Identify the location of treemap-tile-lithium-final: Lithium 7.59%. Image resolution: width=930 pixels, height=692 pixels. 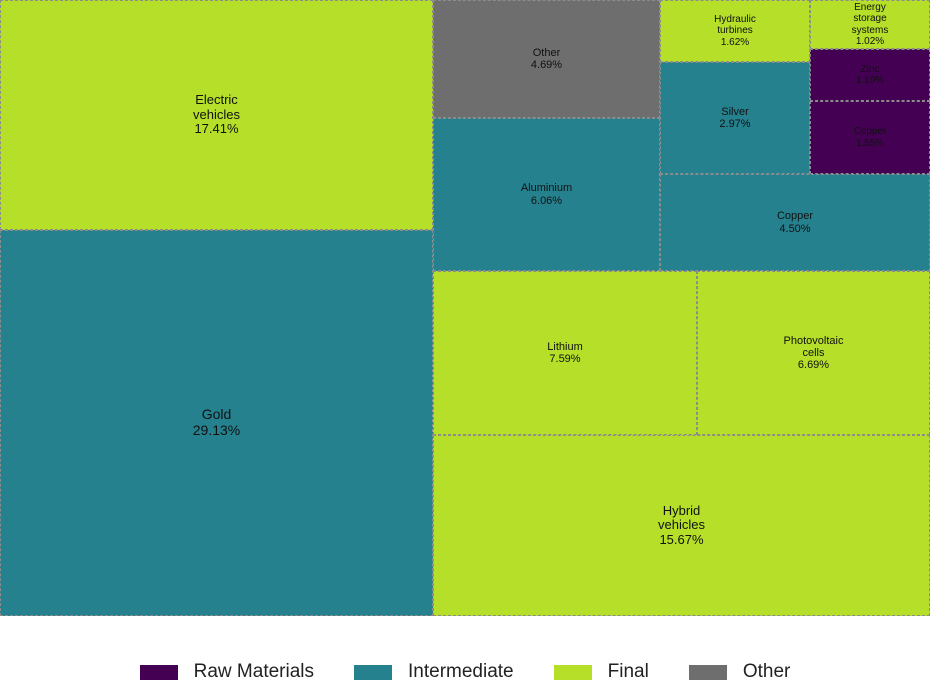
(565, 353).